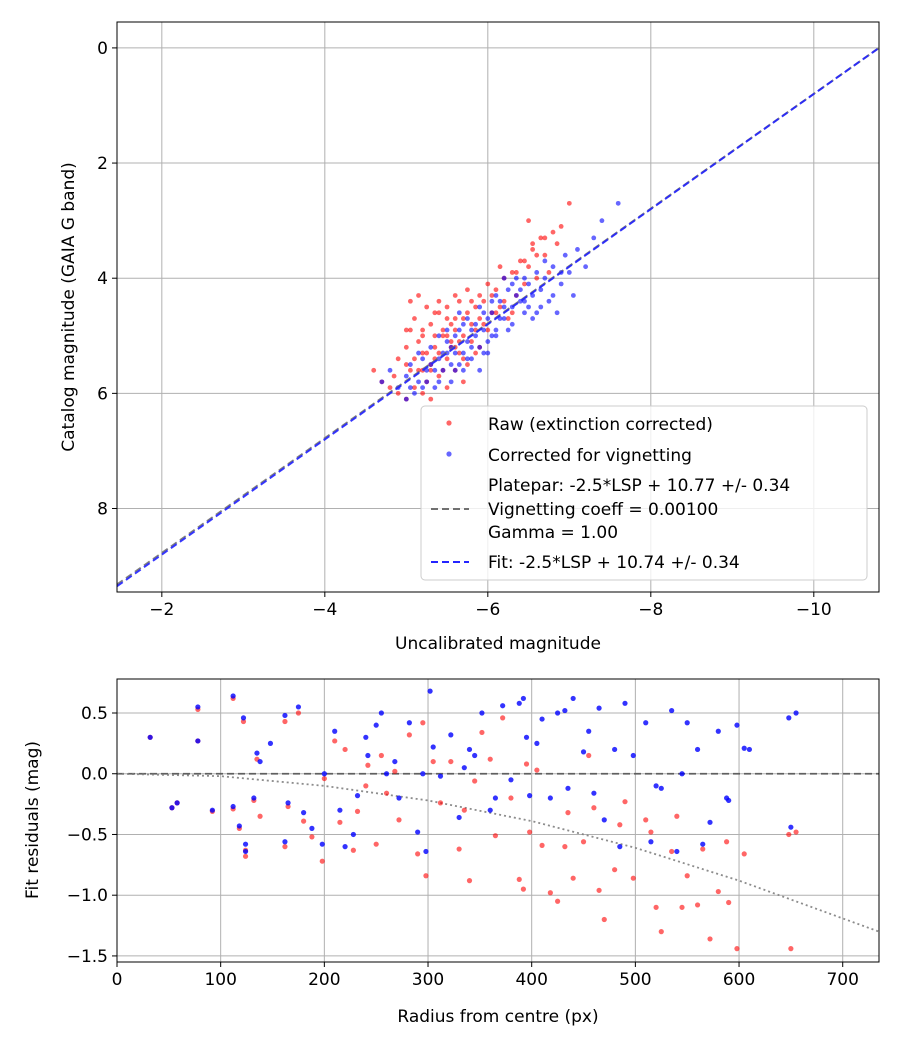  Describe the element at coordinates (590, 456) in the screenshot. I see `legend-corrected-label: Corrected for vignetting` at that location.